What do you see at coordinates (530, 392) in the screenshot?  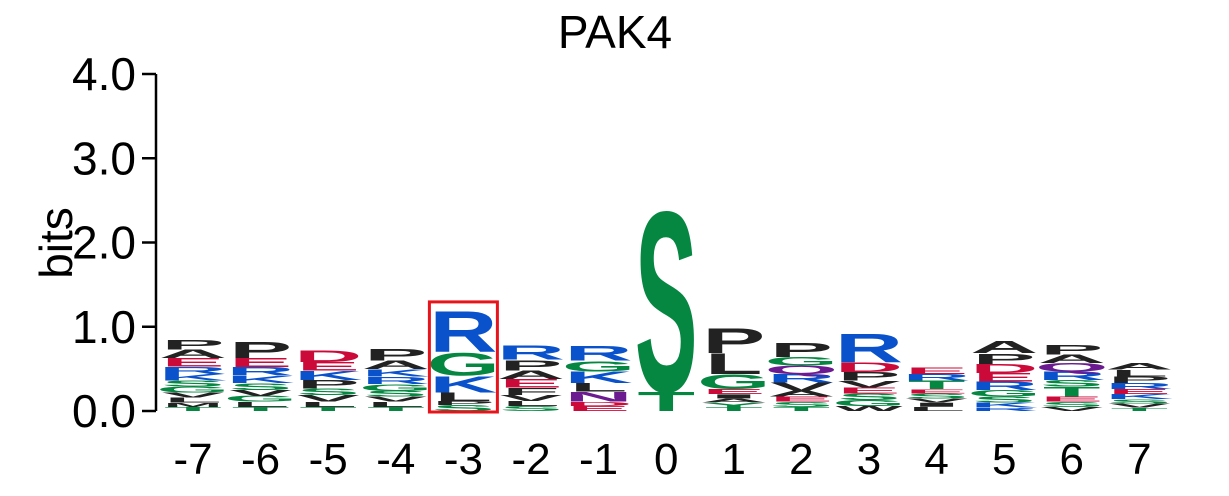 I see `logo-letter: F` at bounding box center [530, 392].